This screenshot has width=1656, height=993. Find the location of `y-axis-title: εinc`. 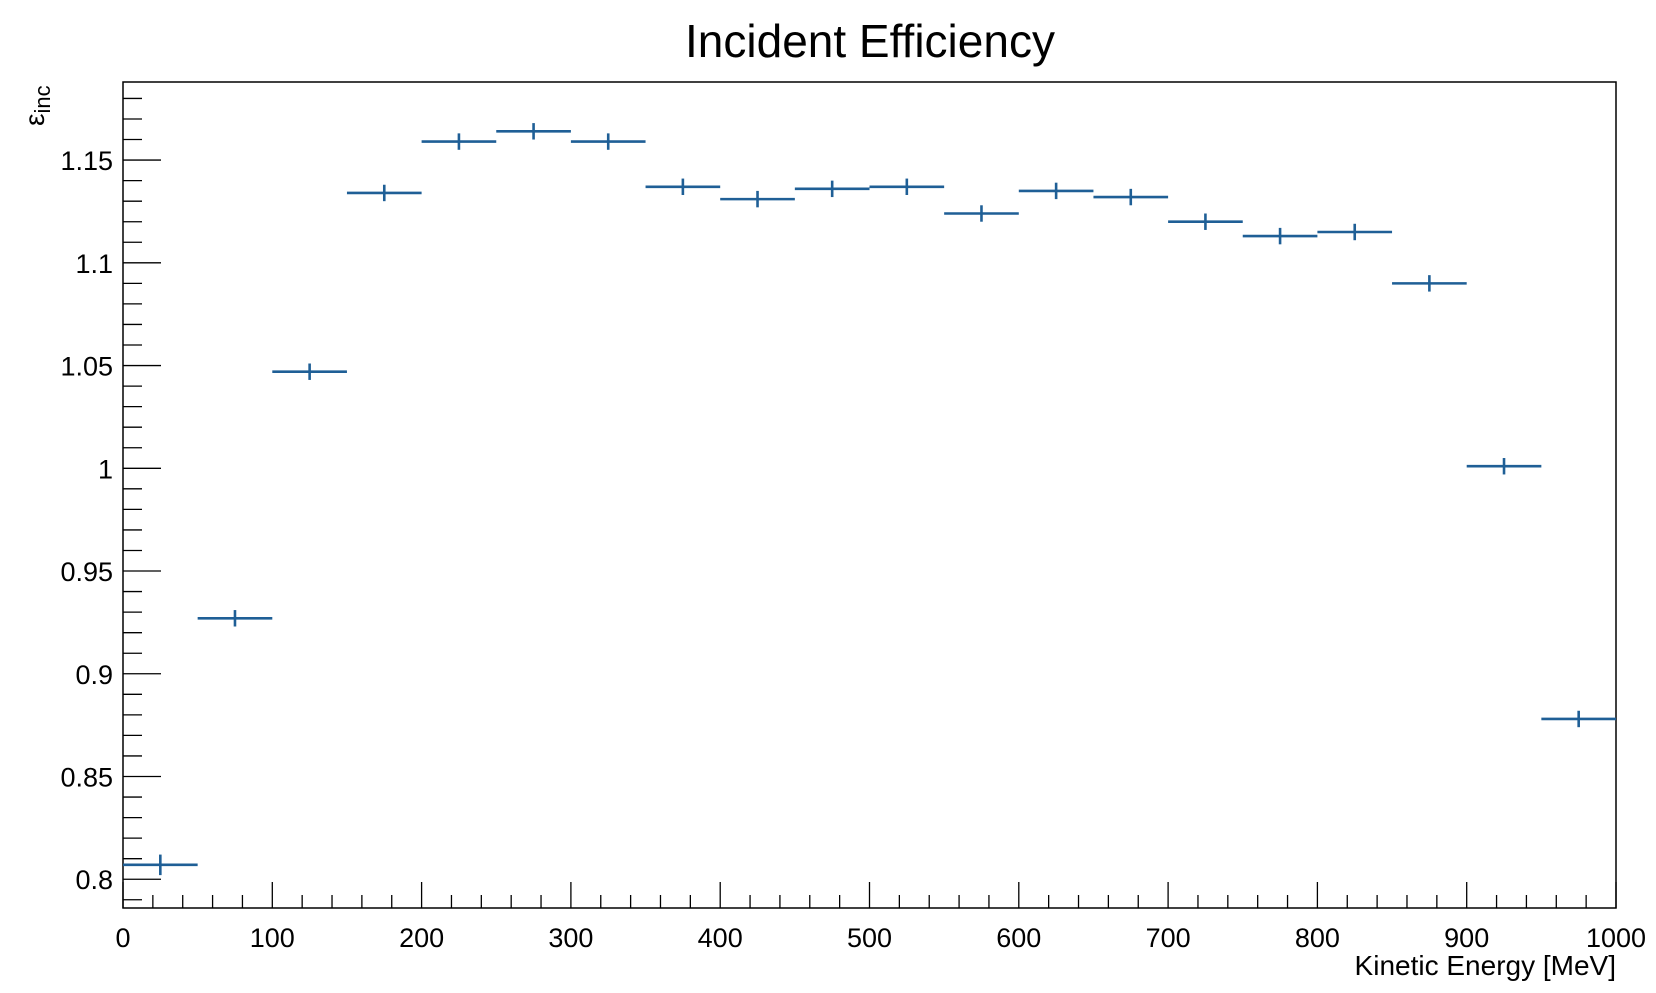

y-axis-title: εinc is located at coordinates (37, 105).